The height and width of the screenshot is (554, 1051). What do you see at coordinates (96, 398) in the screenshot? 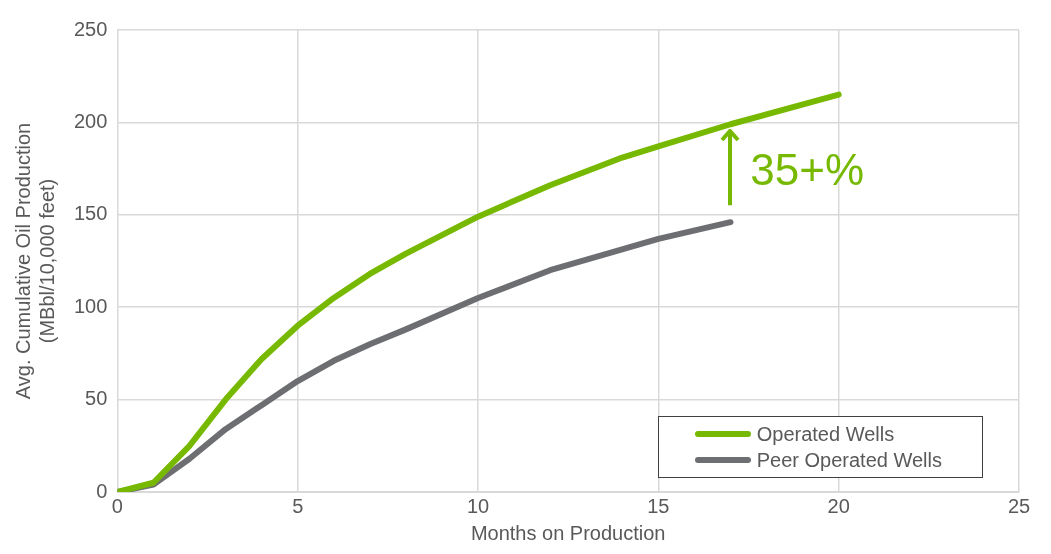
I see `y-tick-label: 50` at bounding box center [96, 398].